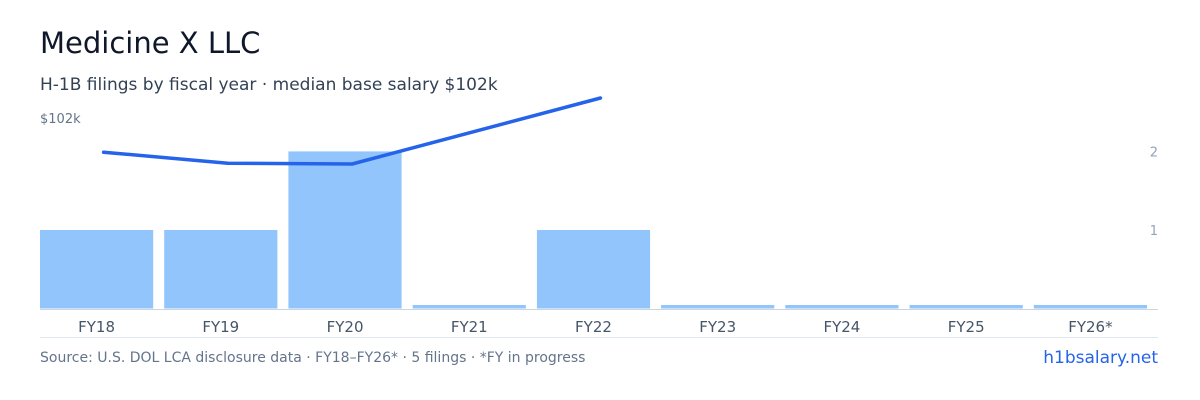 The height and width of the screenshot is (400, 1200). I want to click on x-tick-label: FY19, so click(220, 327).